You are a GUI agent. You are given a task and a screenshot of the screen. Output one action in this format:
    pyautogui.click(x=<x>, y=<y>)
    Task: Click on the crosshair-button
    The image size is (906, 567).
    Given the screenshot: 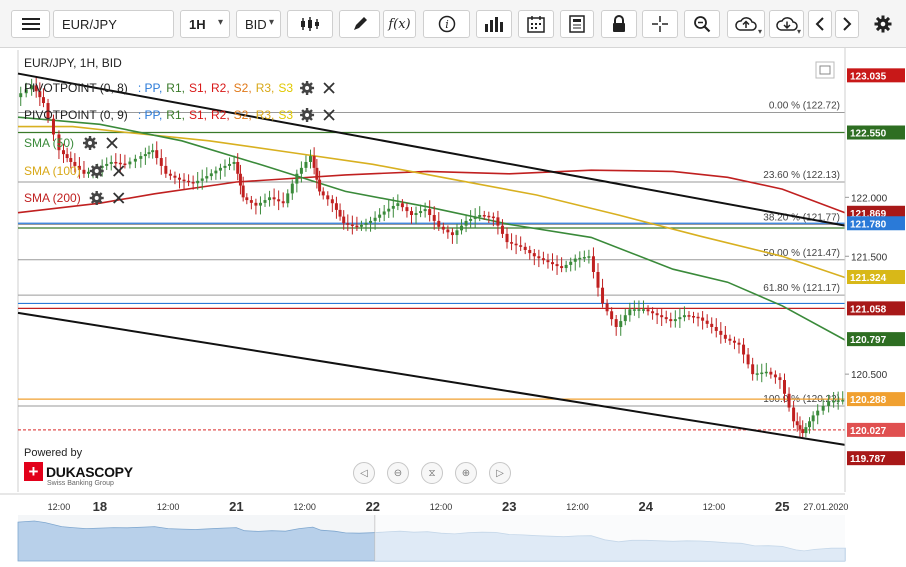 What is the action you would take?
    pyautogui.click(x=660, y=24)
    